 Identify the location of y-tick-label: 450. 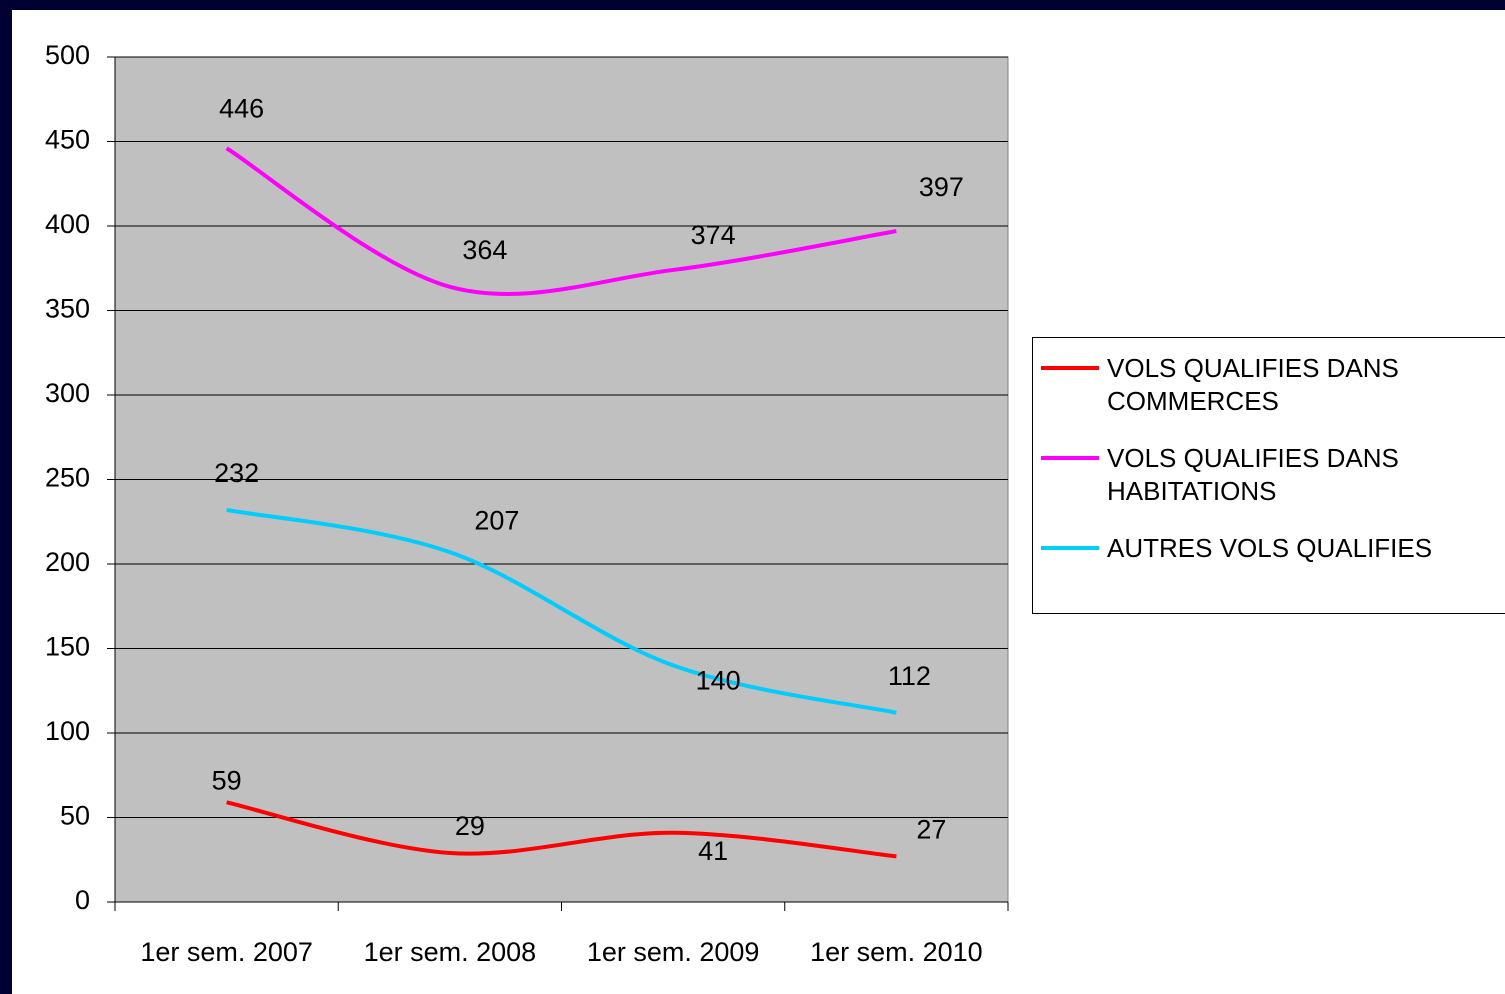
(67, 140).